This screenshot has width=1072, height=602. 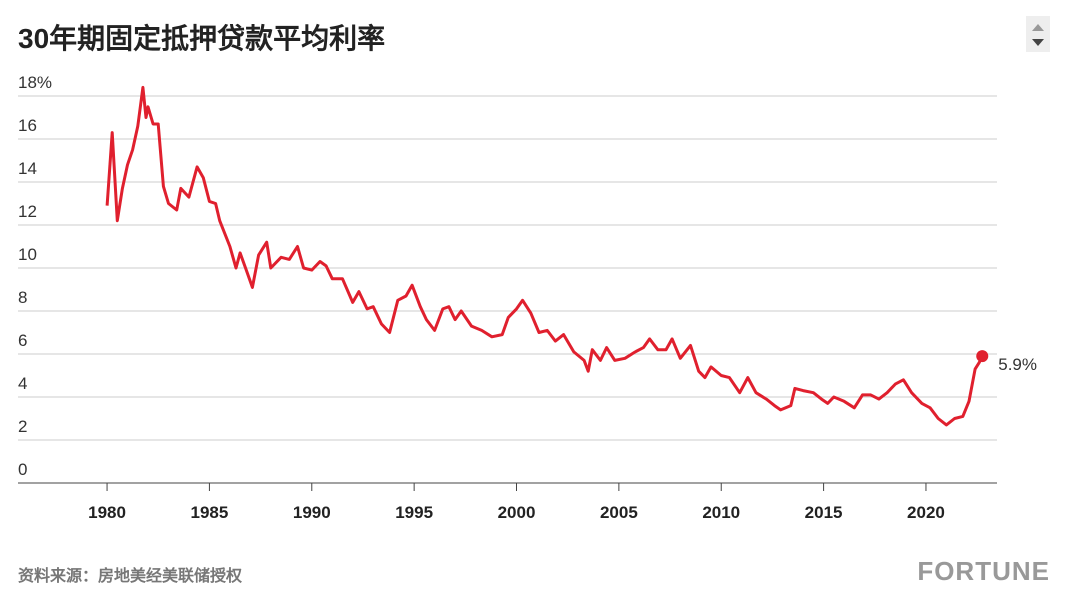 I want to click on x-tick-label: 1990, so click(x=312, y=512).